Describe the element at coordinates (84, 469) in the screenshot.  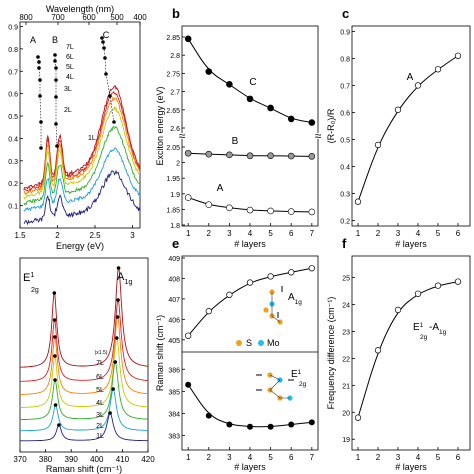
I see `panel-d-x-label: Raman shift (cm⁻¹)` at that location.